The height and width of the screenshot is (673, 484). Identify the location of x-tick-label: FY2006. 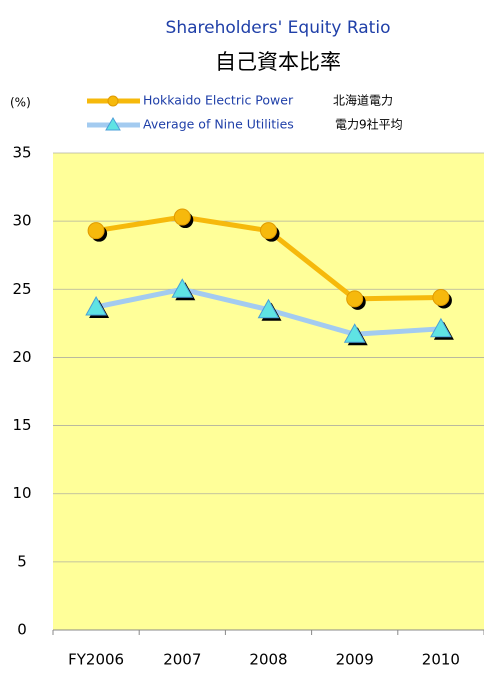
(96, 660).